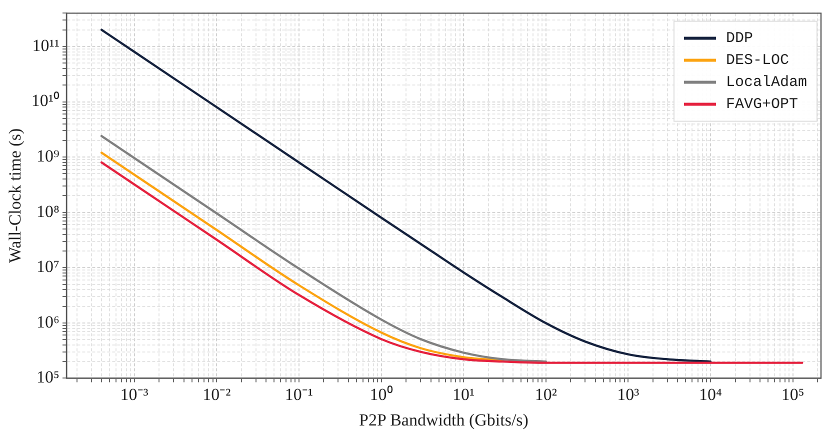 This screenshot has width=825, height=435. I want to click on y-axis-title: Wall-Clock time (s), so click(15, 196).